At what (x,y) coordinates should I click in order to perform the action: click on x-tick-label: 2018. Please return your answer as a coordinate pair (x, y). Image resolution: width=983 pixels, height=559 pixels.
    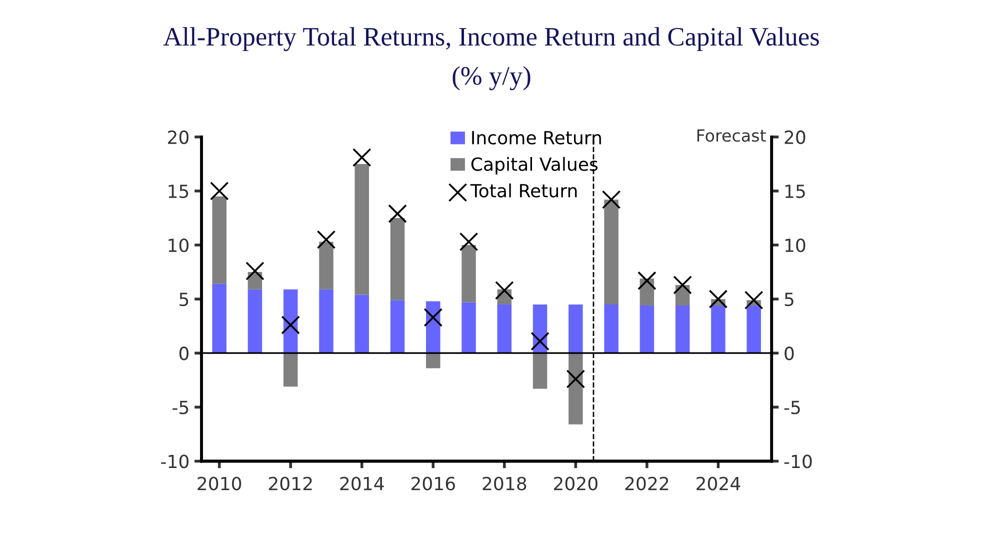
    Looking at the image, I should click on (504, 483).